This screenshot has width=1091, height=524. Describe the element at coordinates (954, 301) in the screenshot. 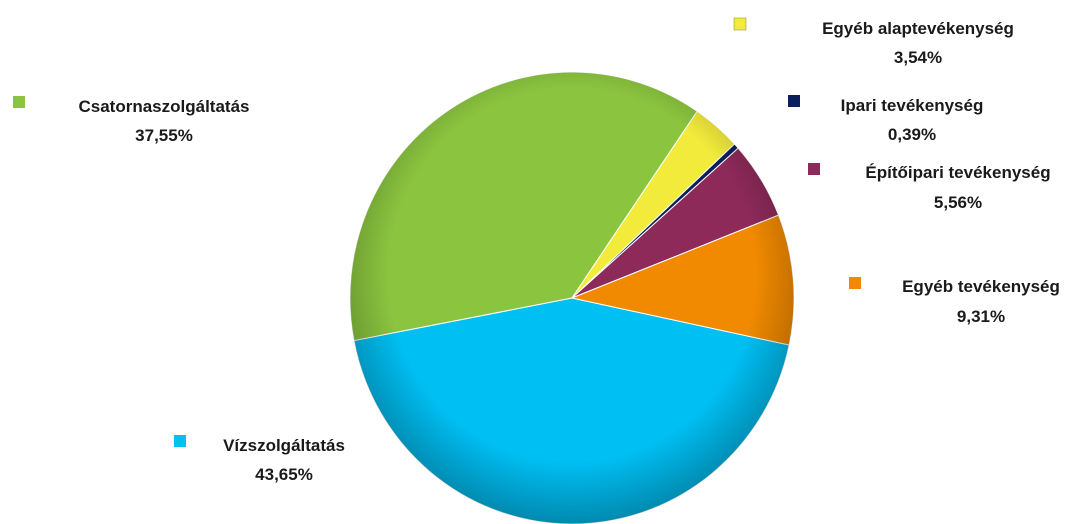

I see `label-egyeb-tevekenyseg: Egyéb tevékenység 9,31%` at that location.